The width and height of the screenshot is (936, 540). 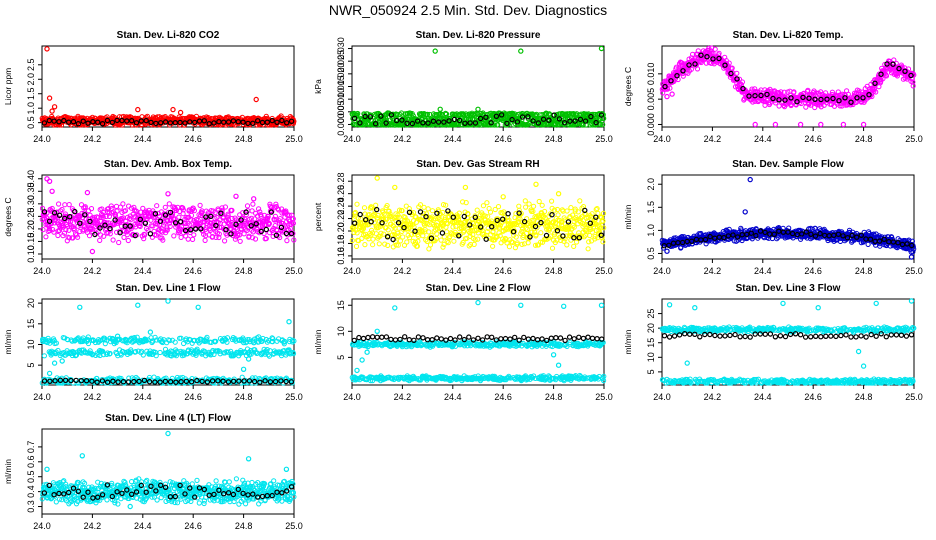 What do you see at coordinates (193, 139) in the screenshot?
I see `x-tick-label: 24.6` at bounding box center [193, 139].